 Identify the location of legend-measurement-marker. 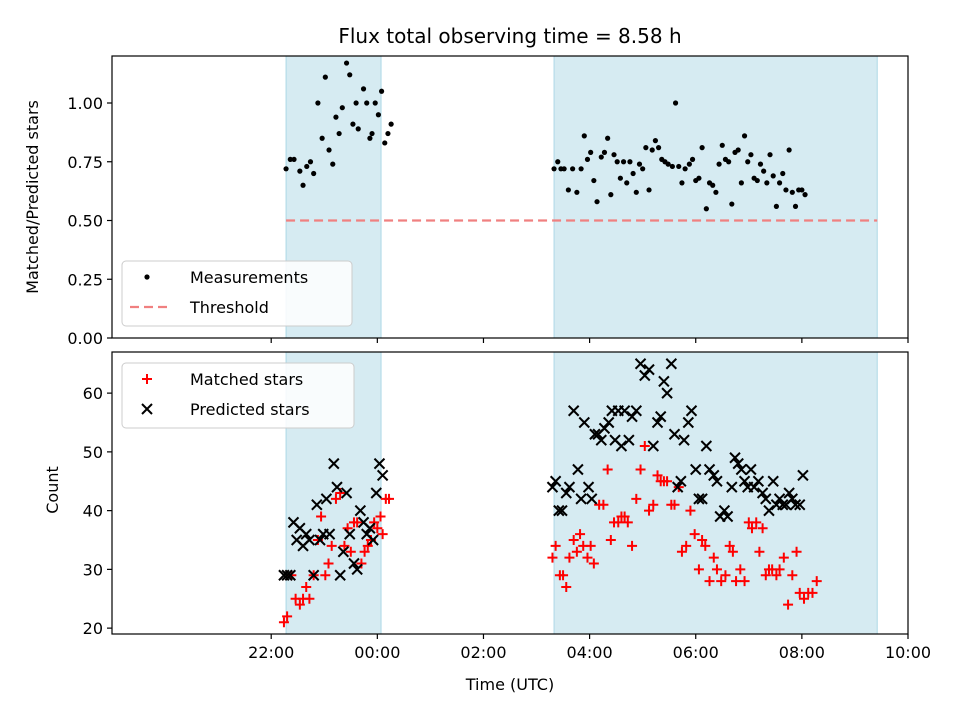
(147, 277).